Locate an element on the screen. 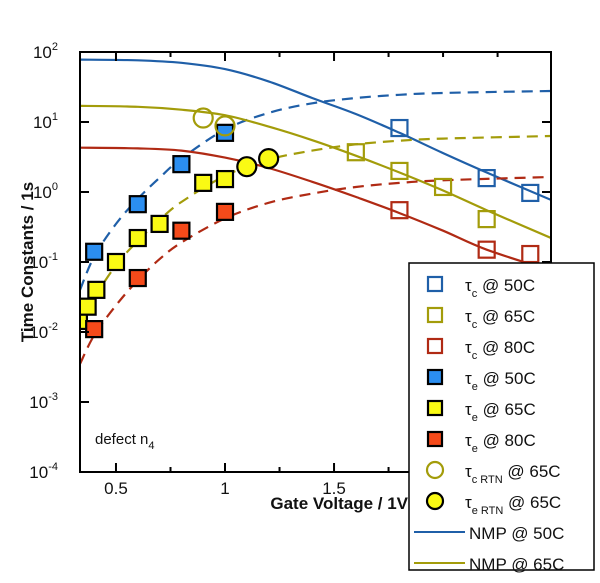  defect-annotation: defect n4 is located at coordinates (125, 441).